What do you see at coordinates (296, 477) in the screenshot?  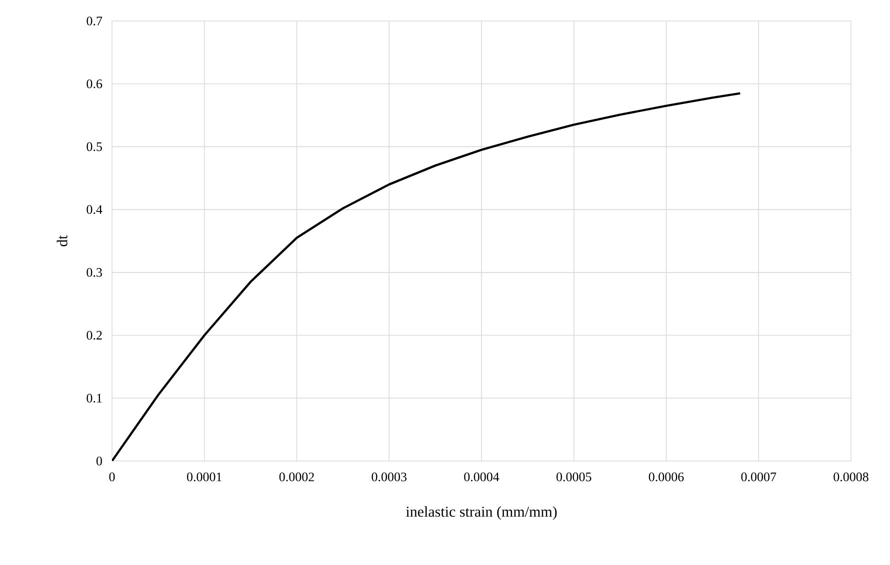 I see `x-tick-label: 0.0002` at bounding box center [296, 477].